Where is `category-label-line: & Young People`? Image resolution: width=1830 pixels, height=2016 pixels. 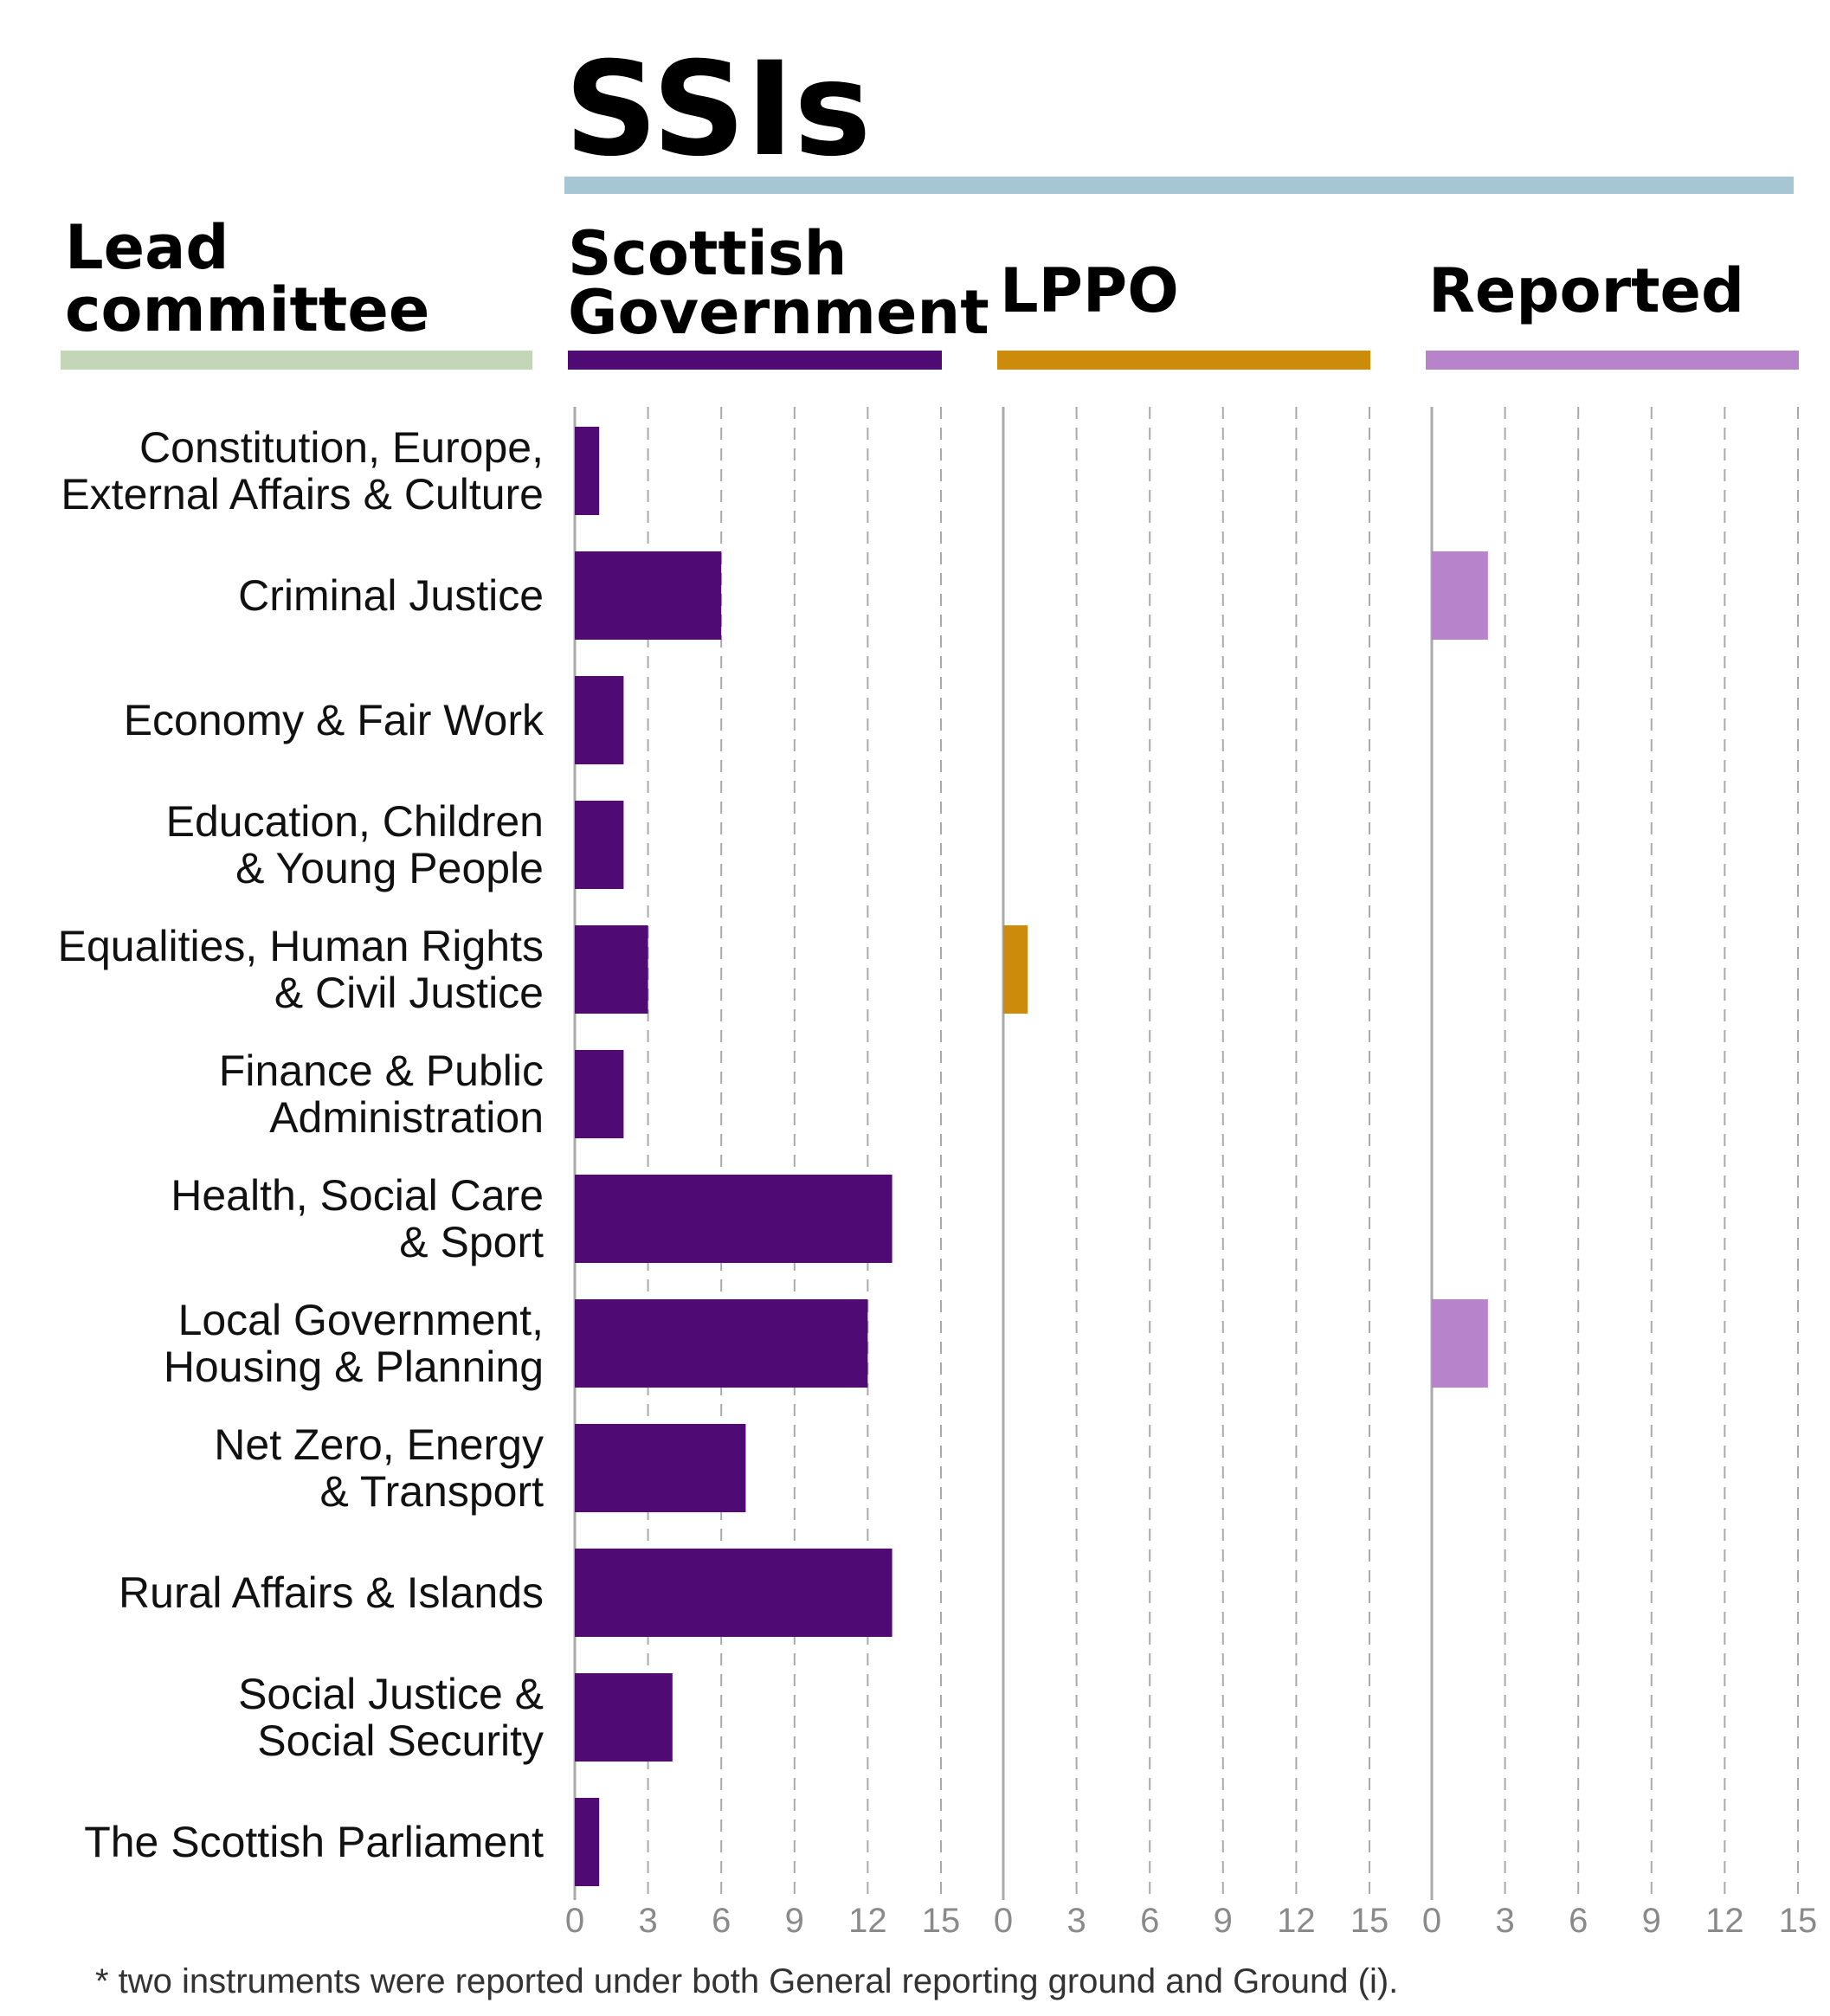 category-label-line: & Young People is located at coordinates (390, 868).